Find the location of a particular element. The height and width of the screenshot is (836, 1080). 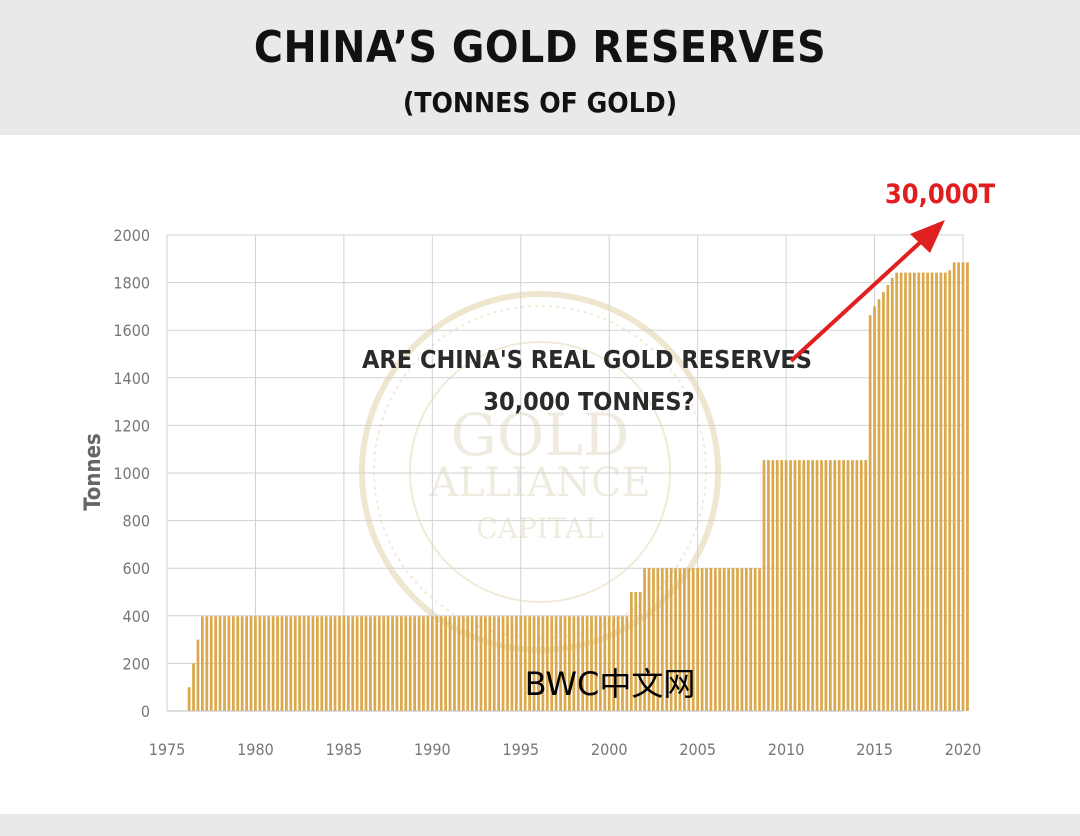

bwc-watermark-text: BWC中文网 is located at coordinates (610, 684).